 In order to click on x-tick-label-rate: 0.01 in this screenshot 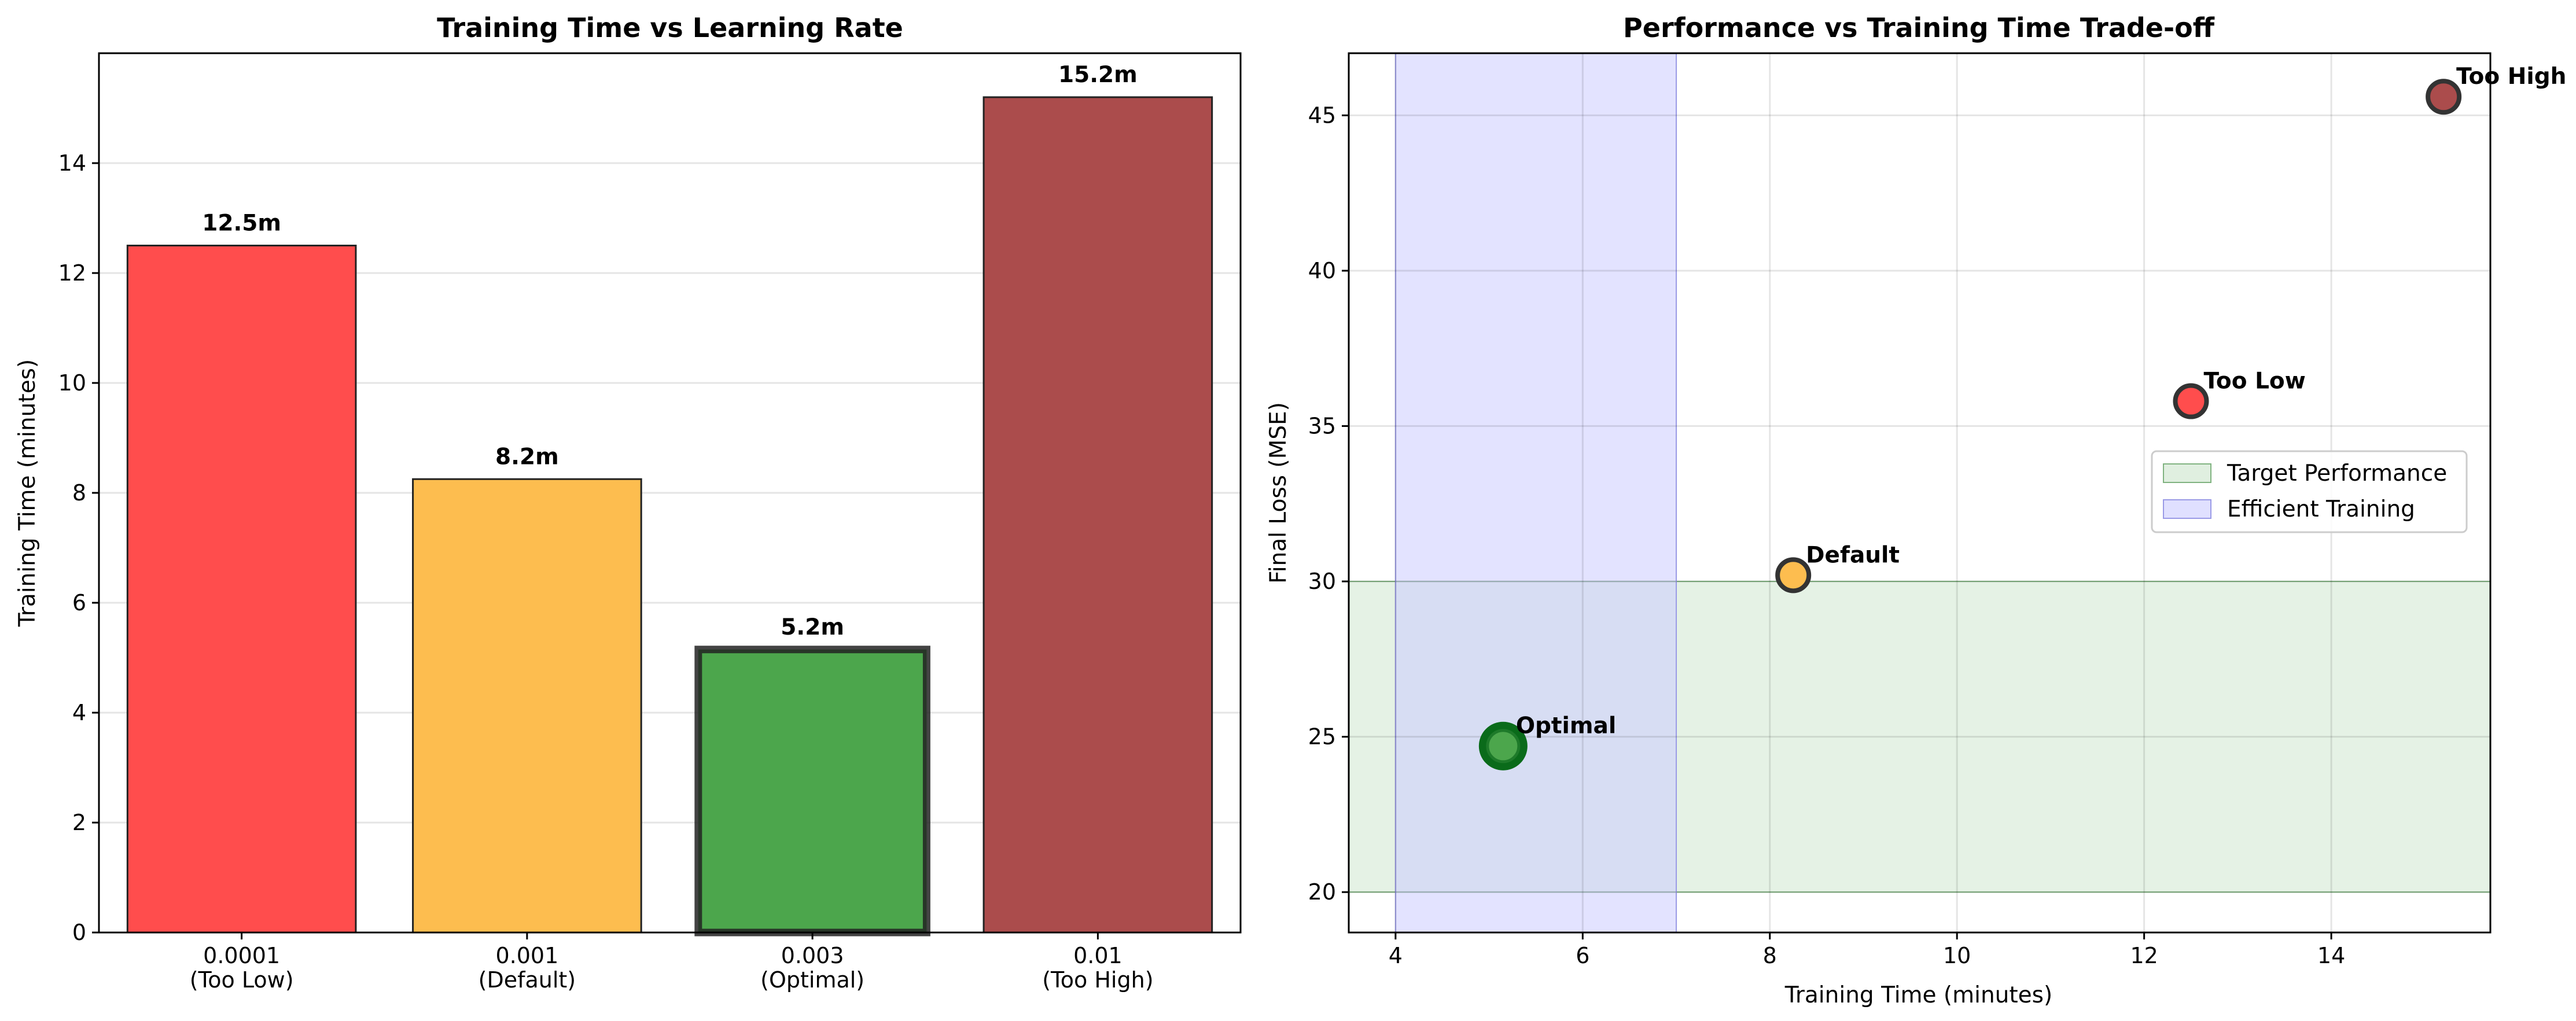, I will do `click(1098, 955)`.